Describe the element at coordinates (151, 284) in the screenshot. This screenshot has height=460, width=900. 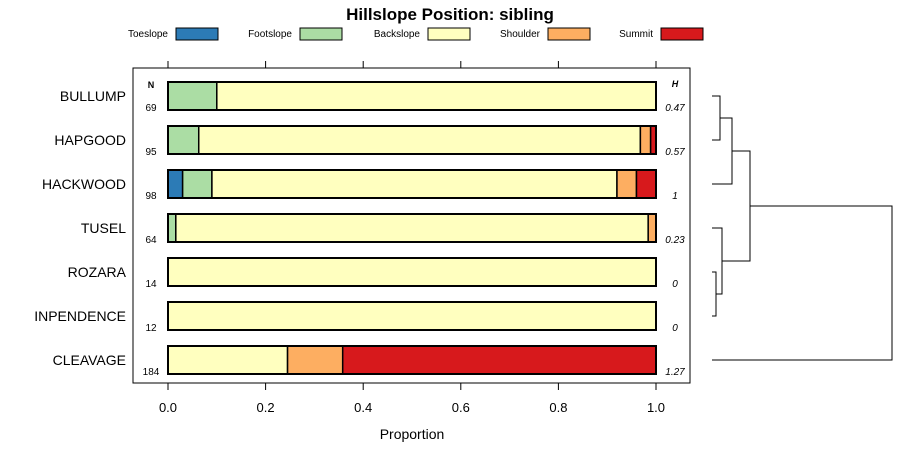
I see `n-value: 14` at that location.